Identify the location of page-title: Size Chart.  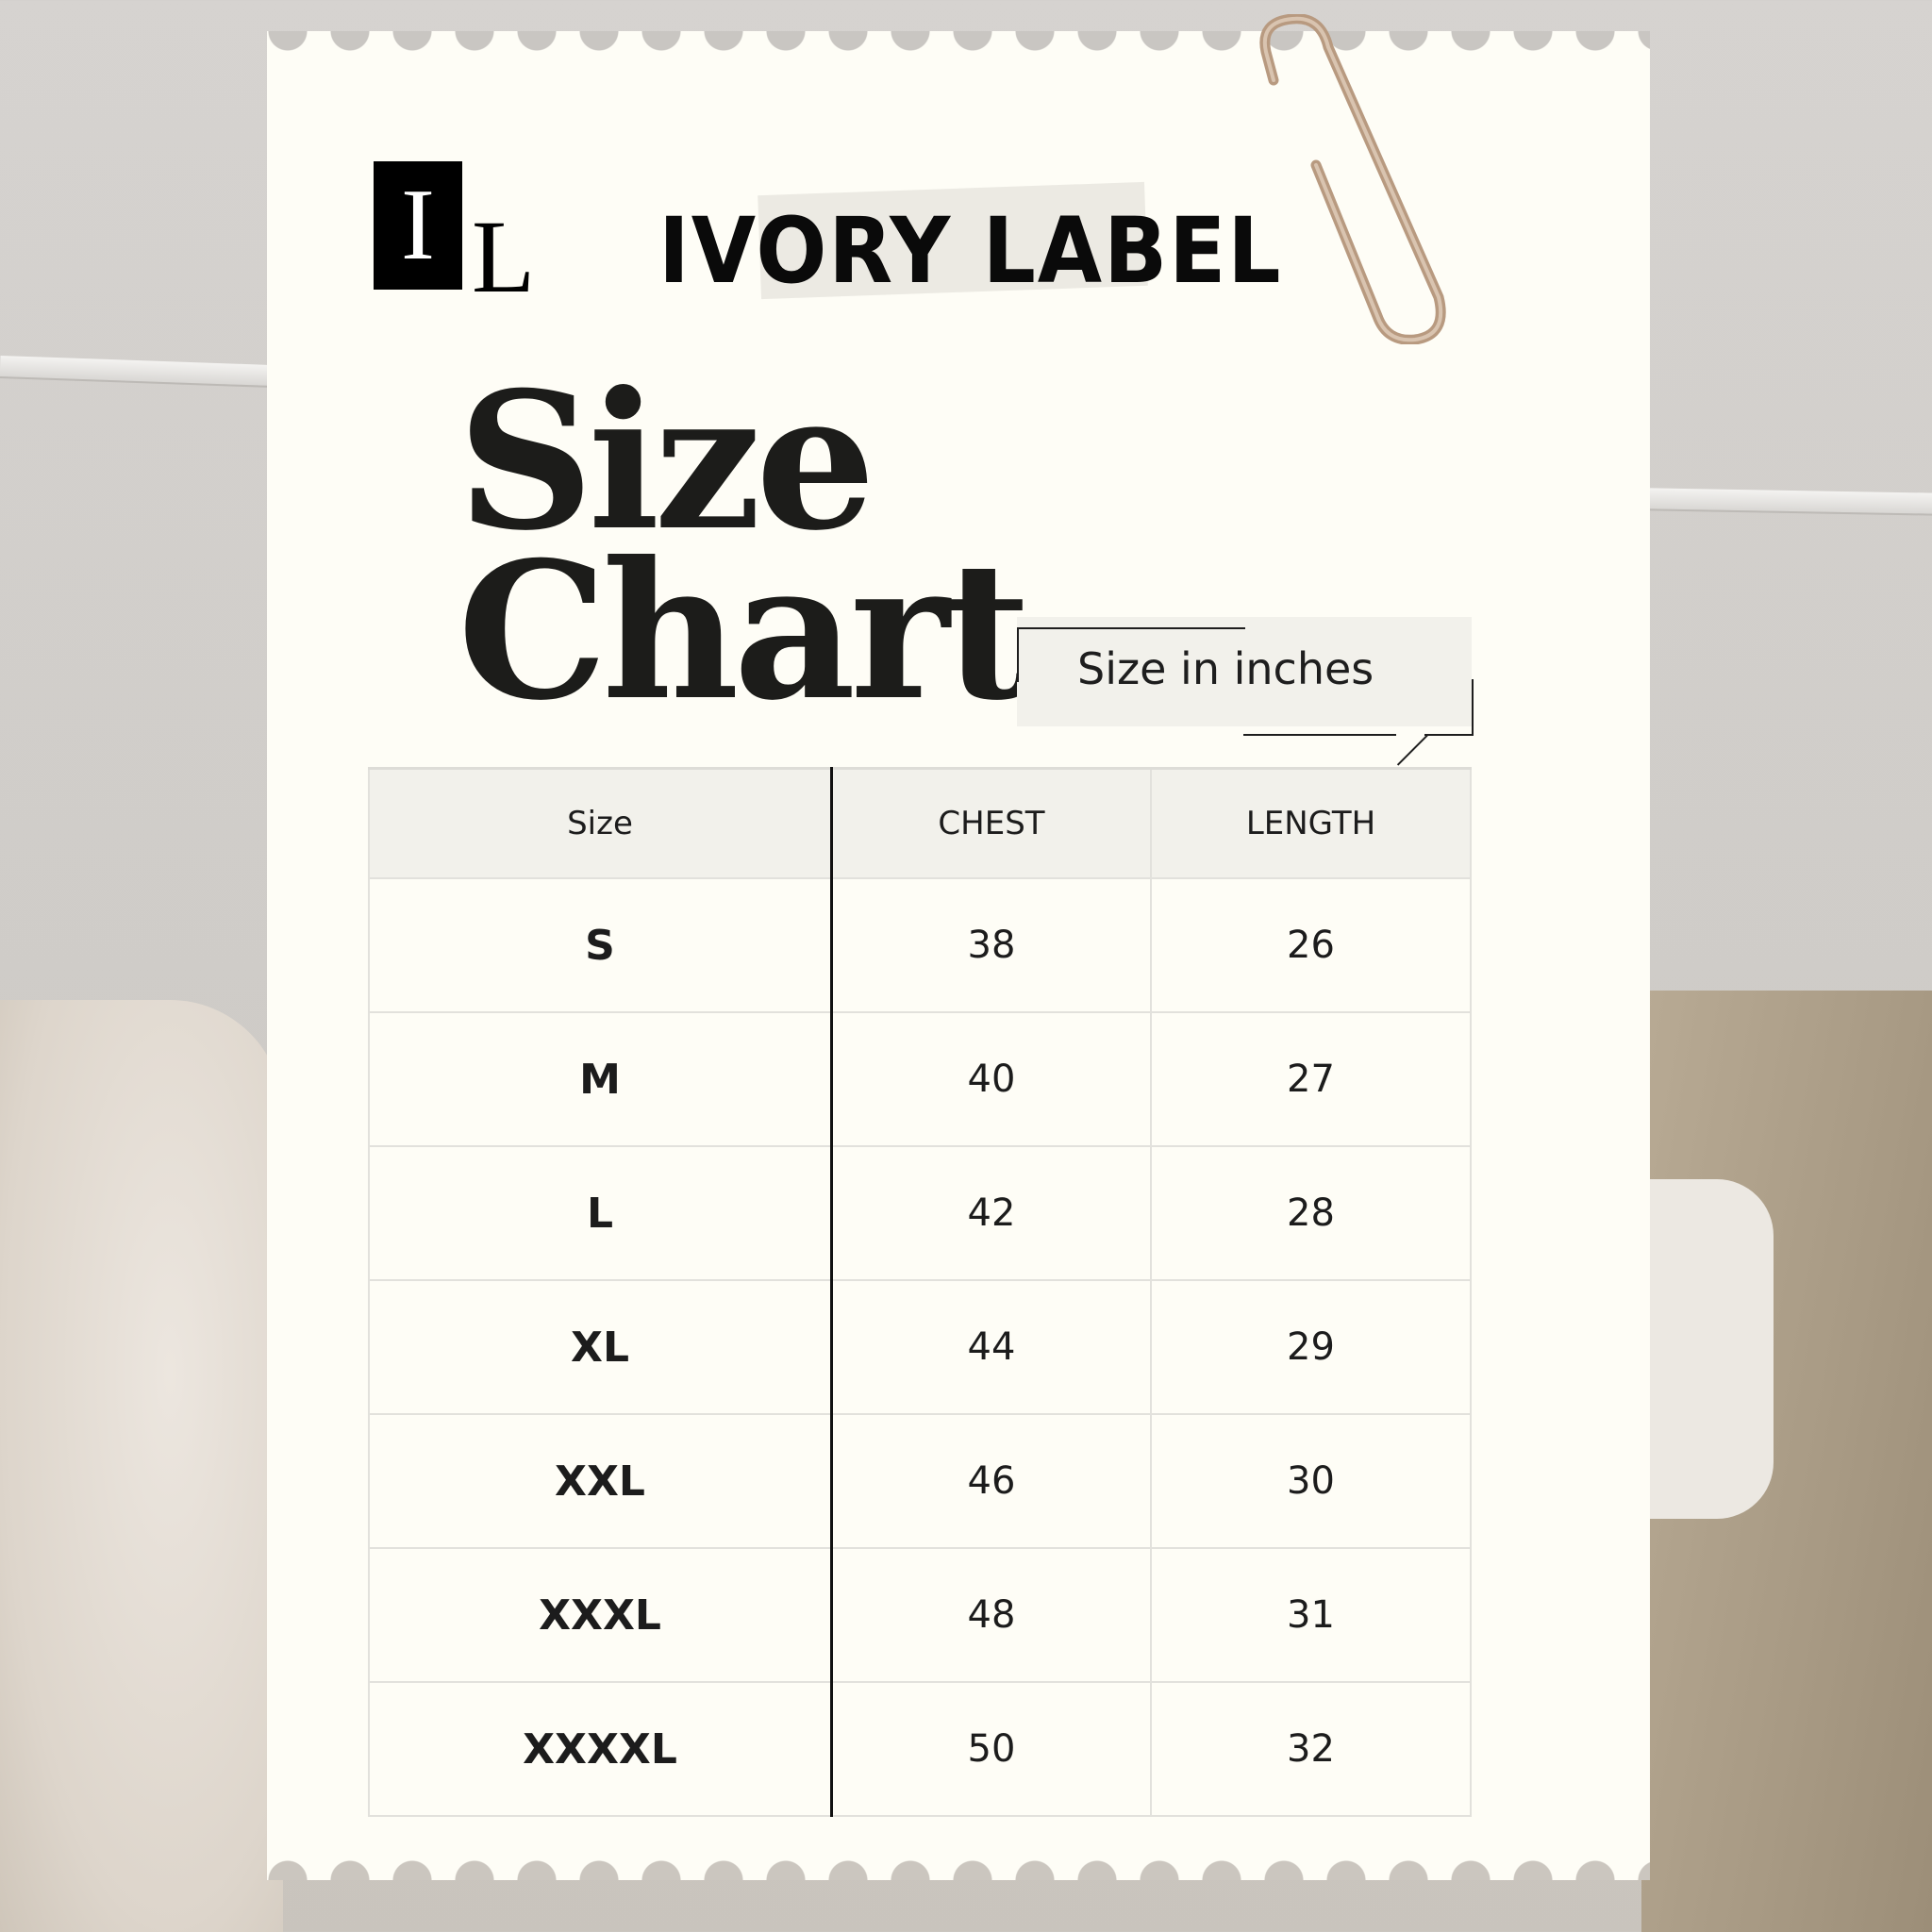
(745, 546).